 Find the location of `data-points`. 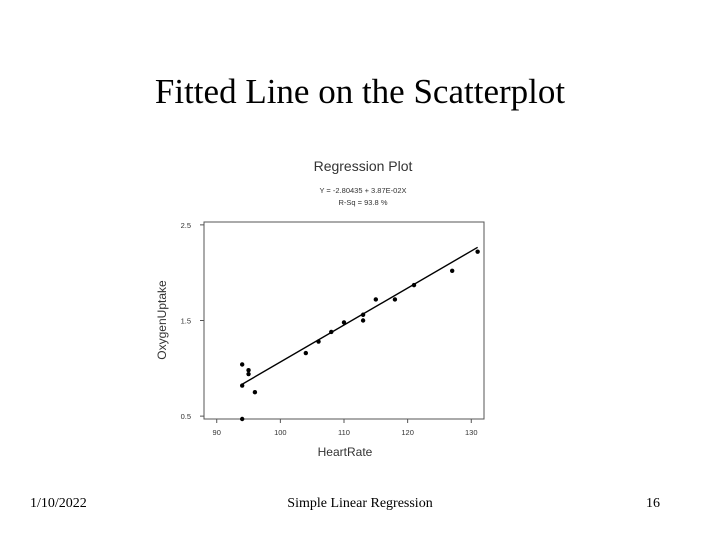

data-points is located at coordinates (359, 335).